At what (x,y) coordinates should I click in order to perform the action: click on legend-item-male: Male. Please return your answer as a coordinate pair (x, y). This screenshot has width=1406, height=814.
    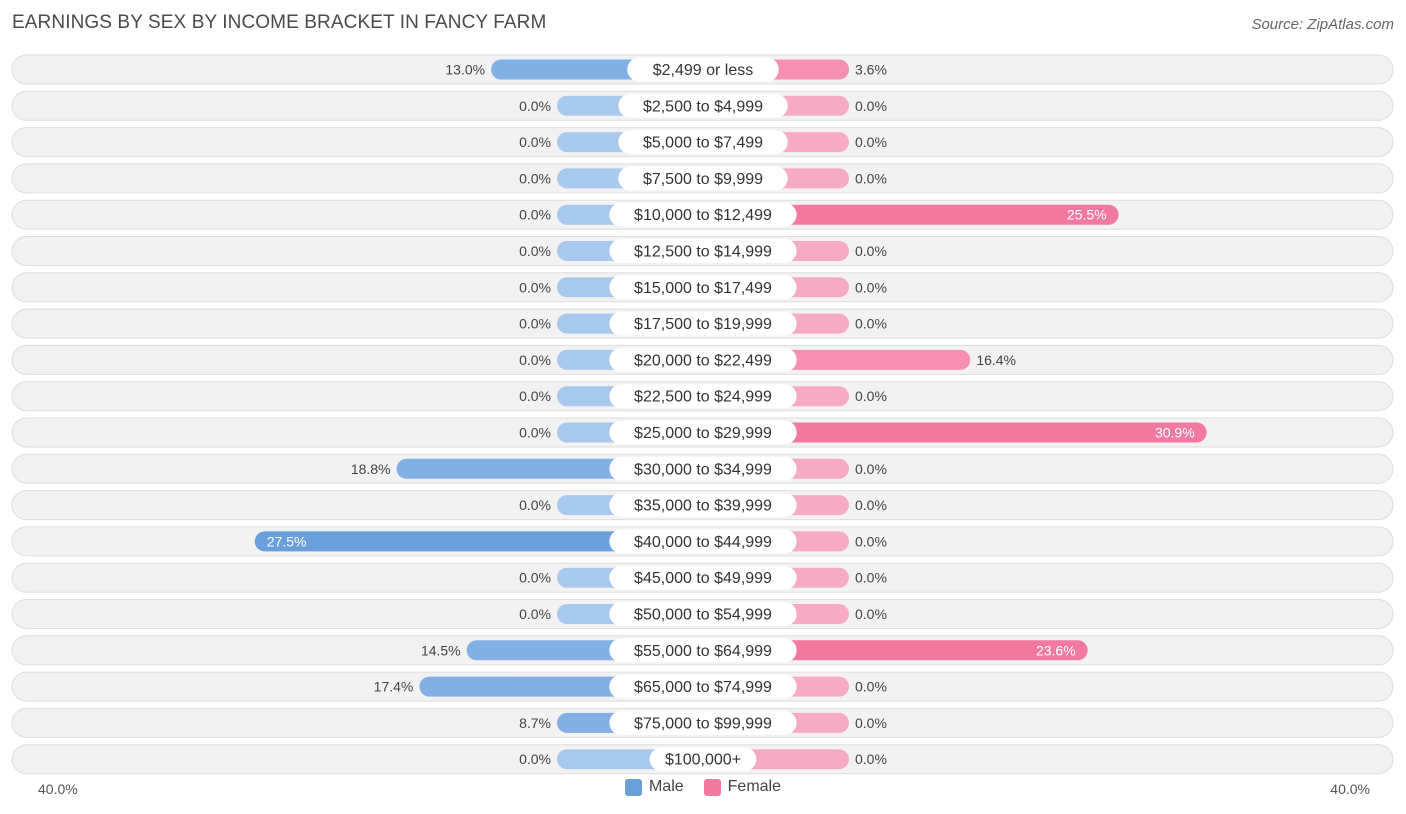
    Looking at the image, I should click on (654, 787).